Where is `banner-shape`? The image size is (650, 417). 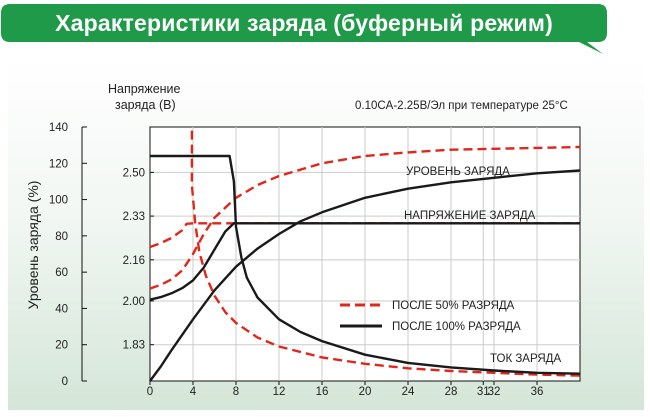
banner-shape is located at coordinates (304, 29).